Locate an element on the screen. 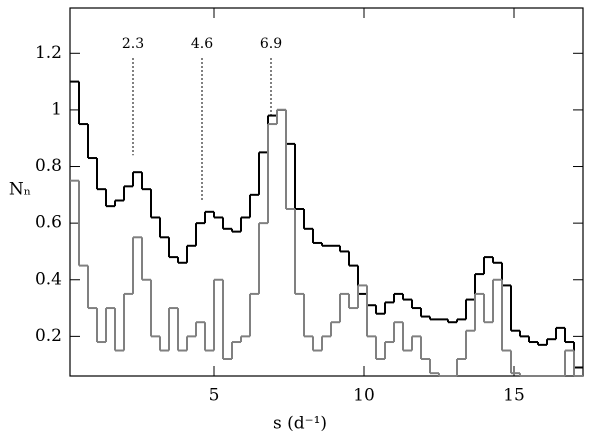  annotation-label: 2.3 is located at coordinates (133, 44).